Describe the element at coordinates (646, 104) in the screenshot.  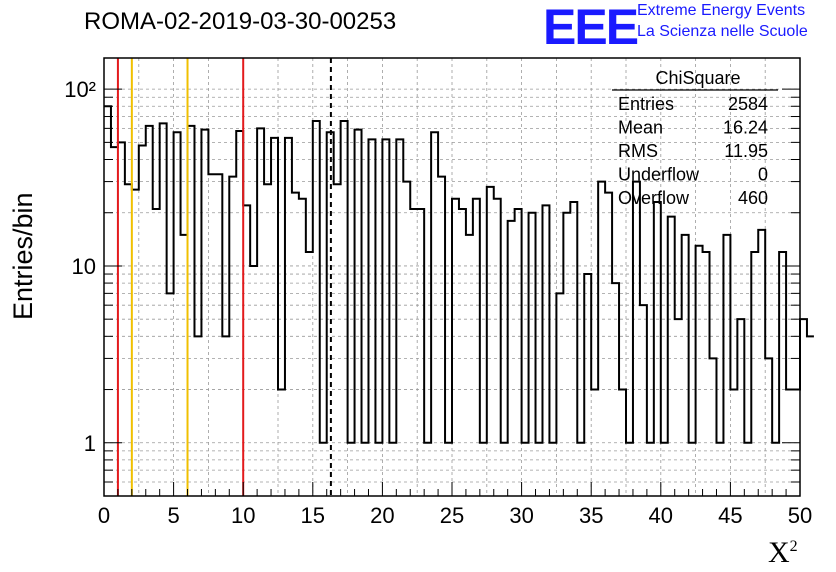
I see `stats-row-label: Entries` at that location.